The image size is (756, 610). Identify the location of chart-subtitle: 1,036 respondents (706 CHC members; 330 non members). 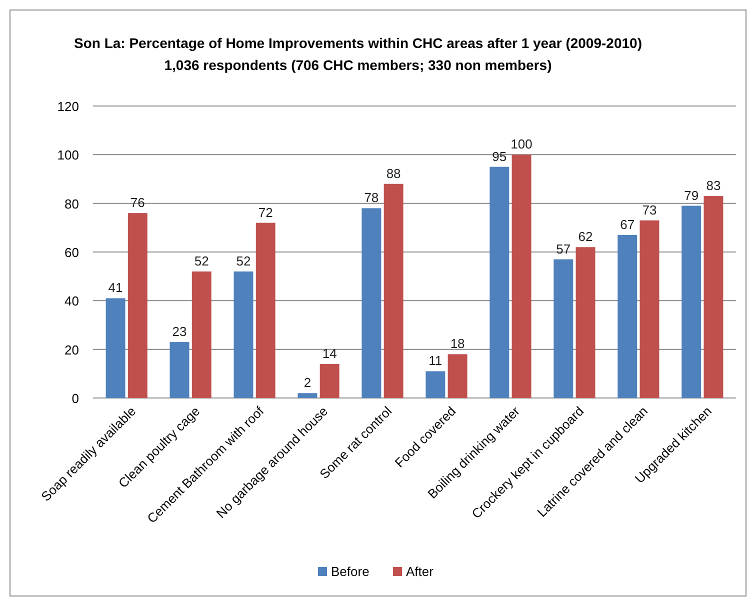
(358, 65).